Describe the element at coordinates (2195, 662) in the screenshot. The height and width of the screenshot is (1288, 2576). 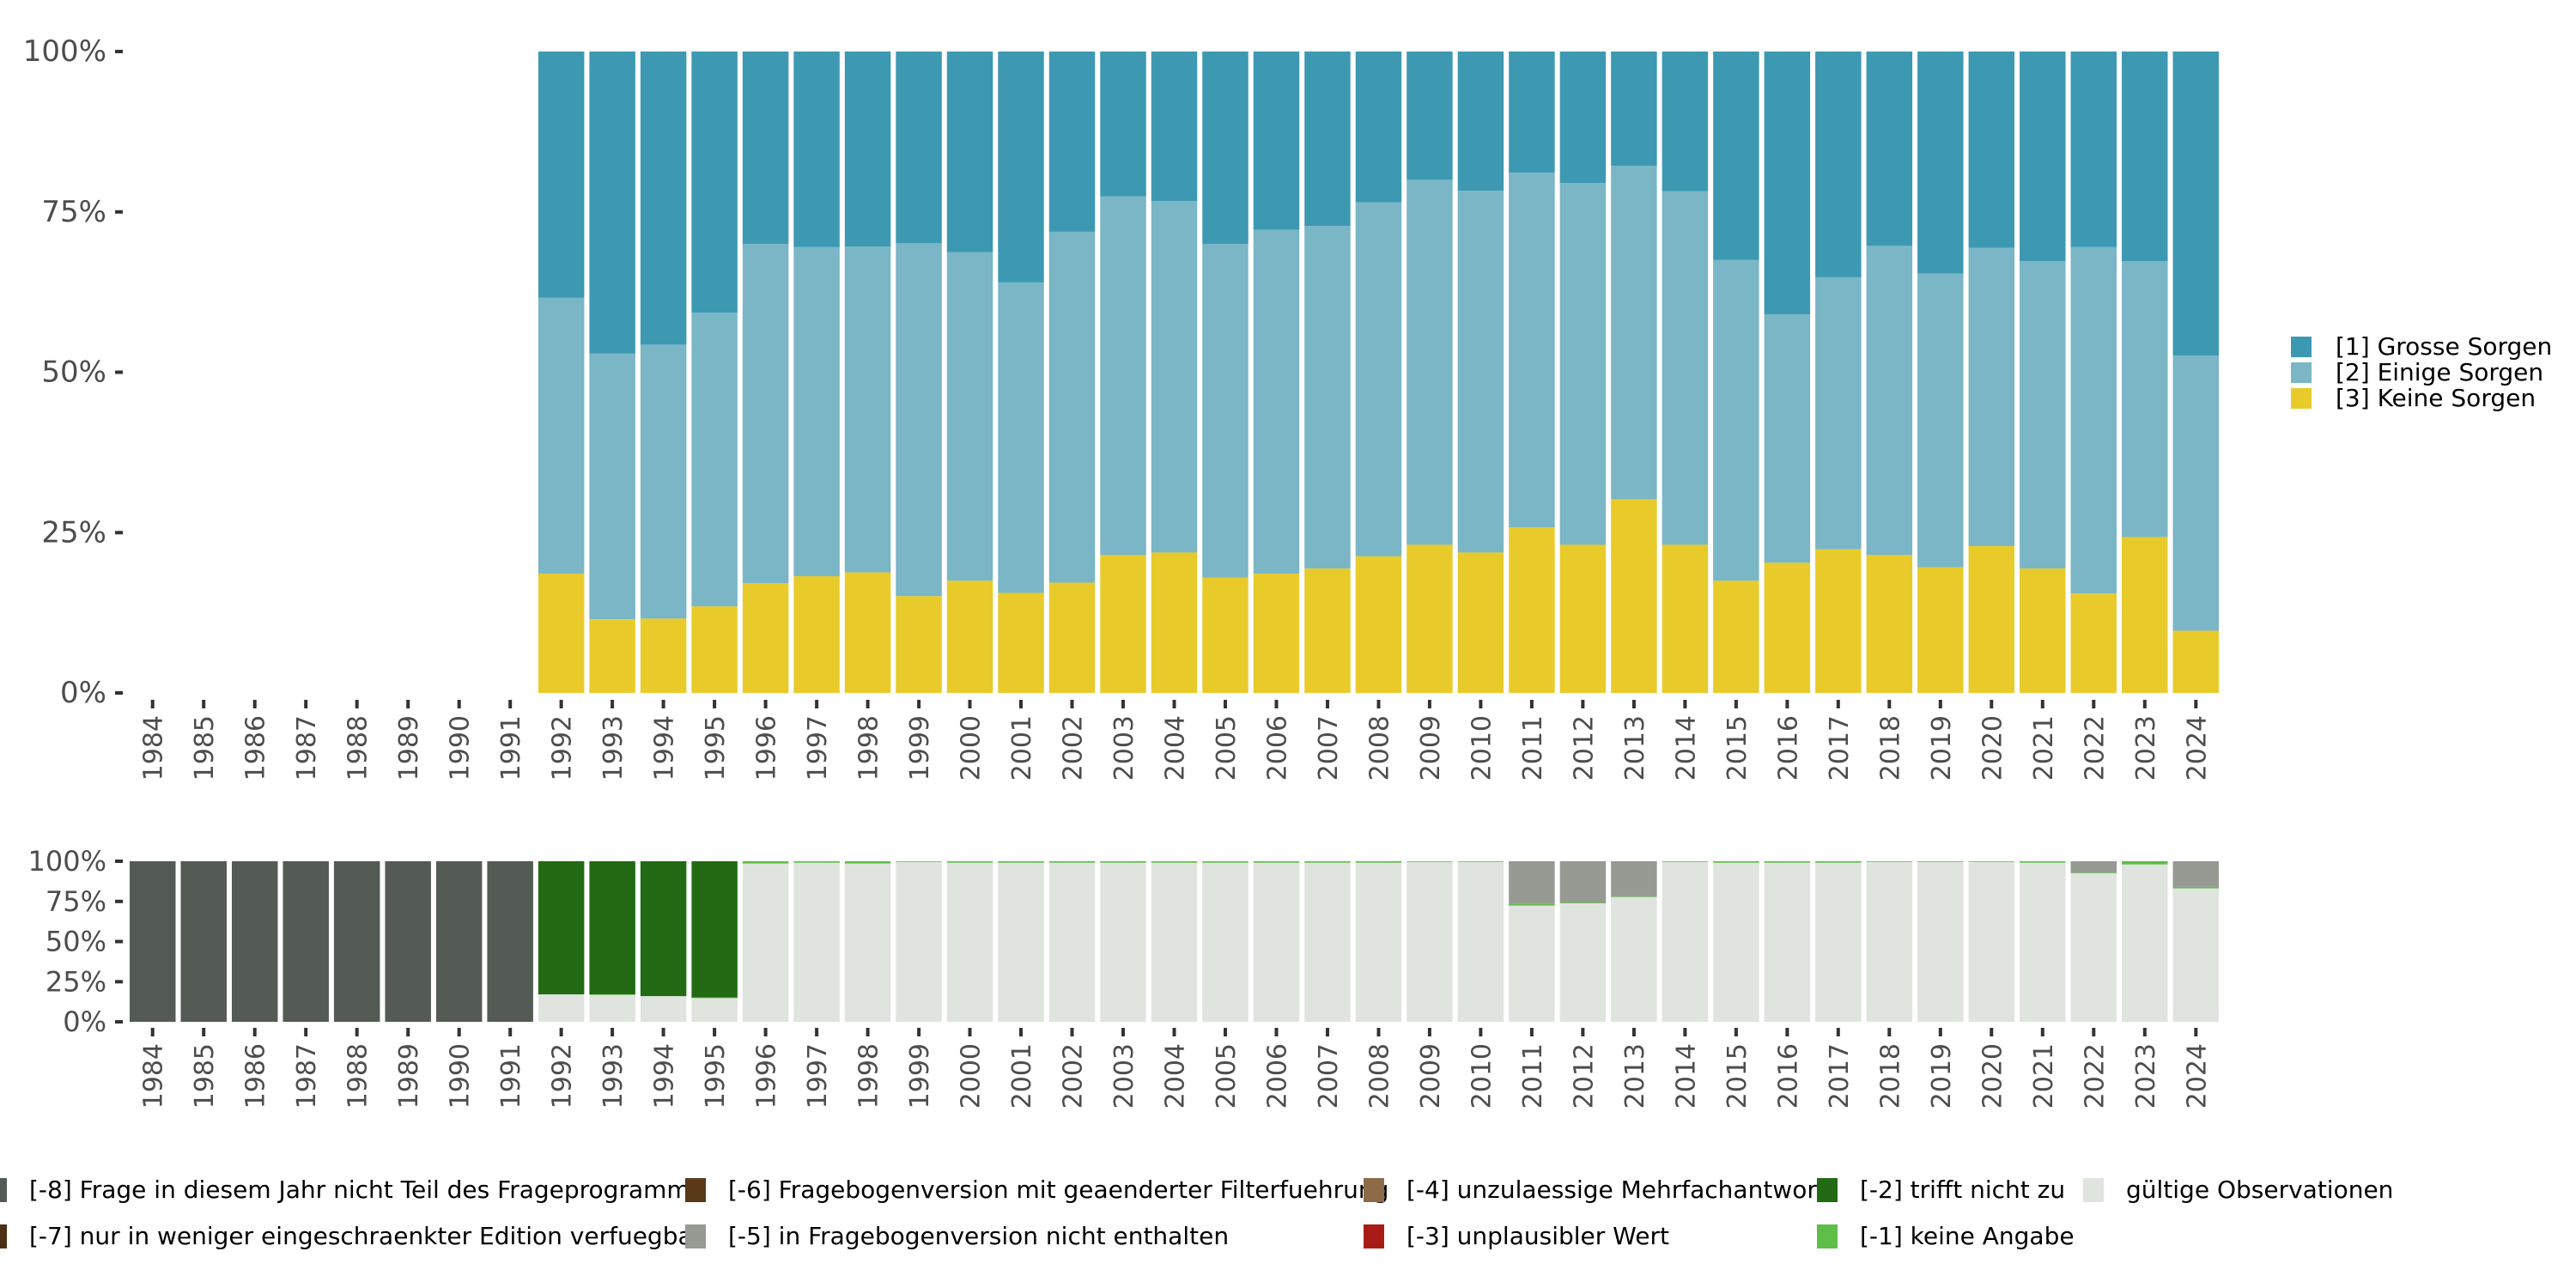
I see `main-bar-2024-s0` at that location.